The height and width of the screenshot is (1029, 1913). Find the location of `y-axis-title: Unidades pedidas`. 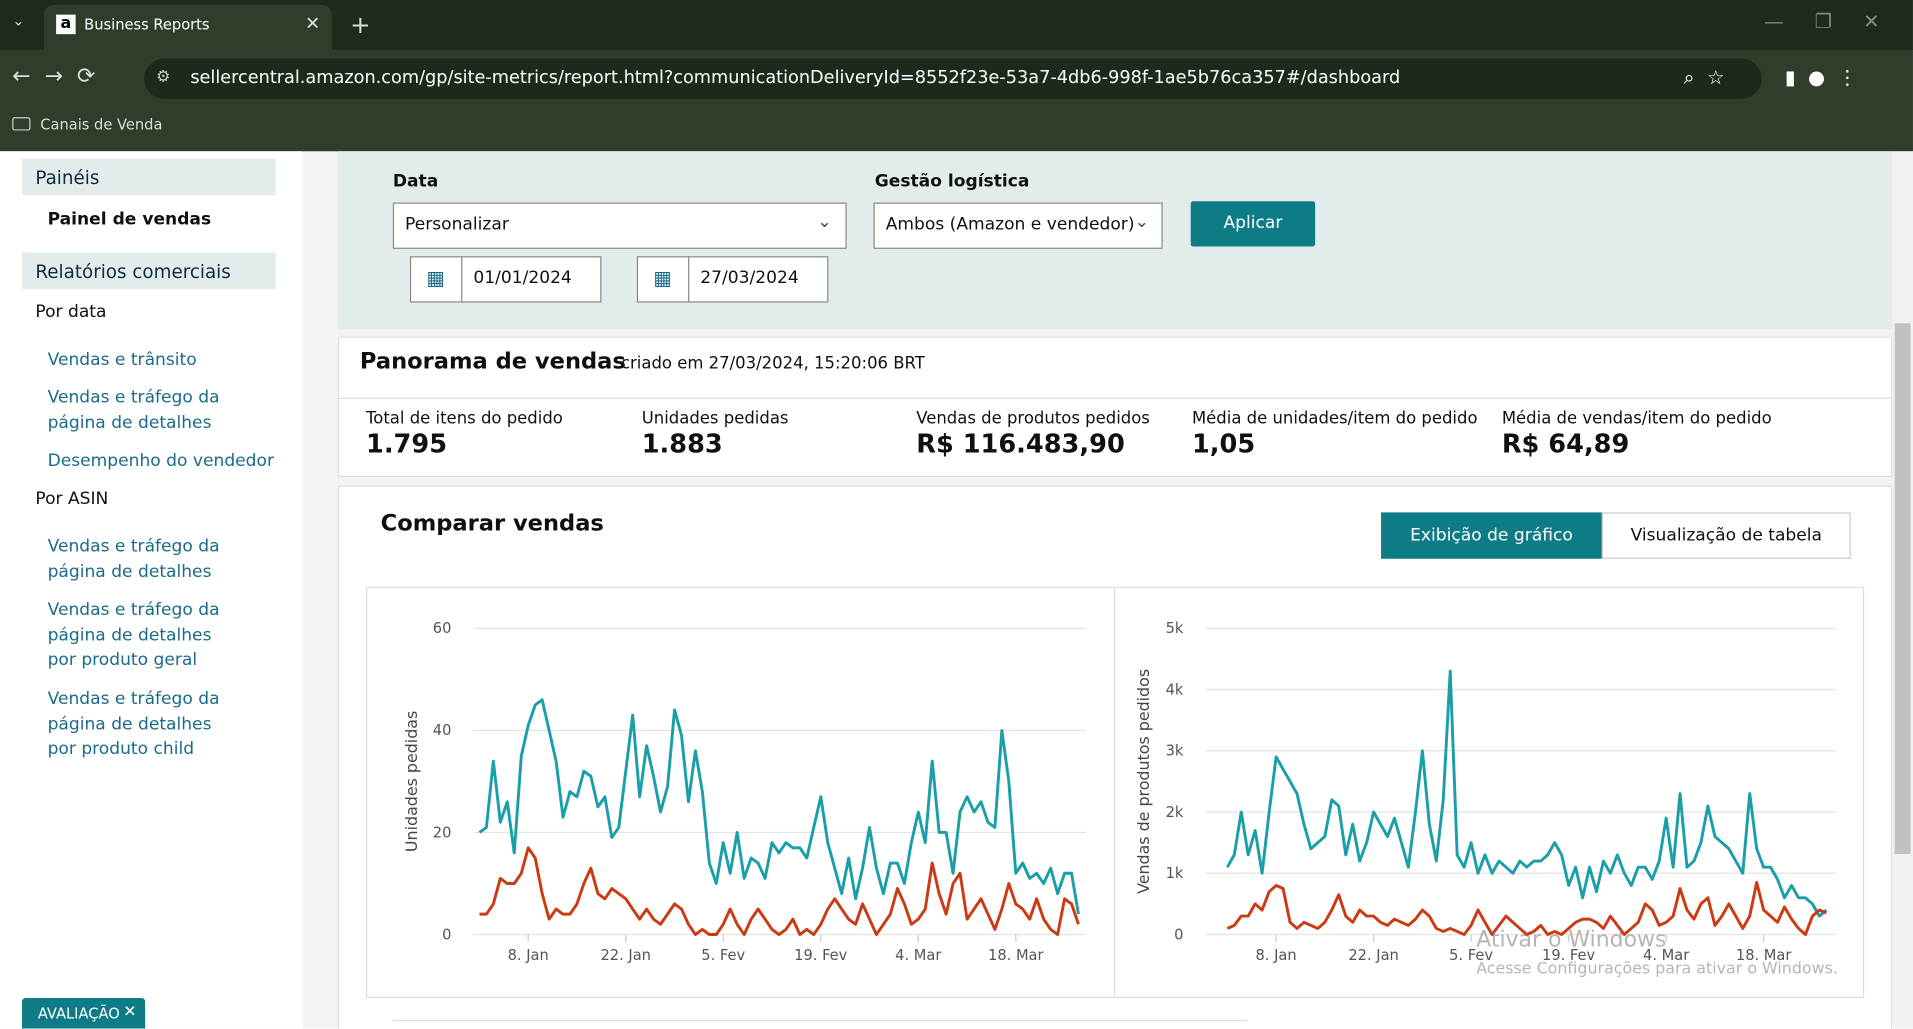

y-axis-title: Unidades pedidas is located at coordinates (411, 781).